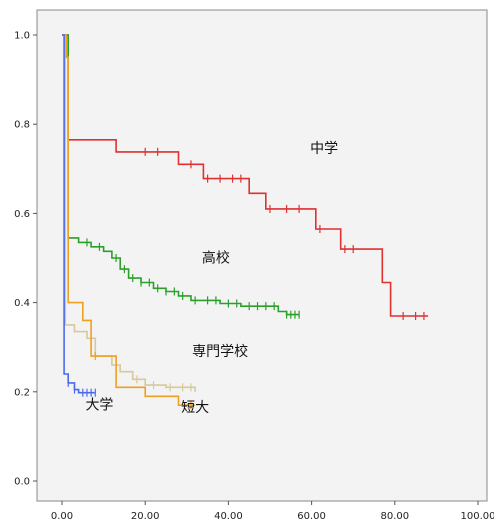 The height and width of the screenshot is (528, 494). What do you see at coordinates (394, 516) in the screenshot?
I see `x-tick-label: 80.00` at bounding box center [394, 516].